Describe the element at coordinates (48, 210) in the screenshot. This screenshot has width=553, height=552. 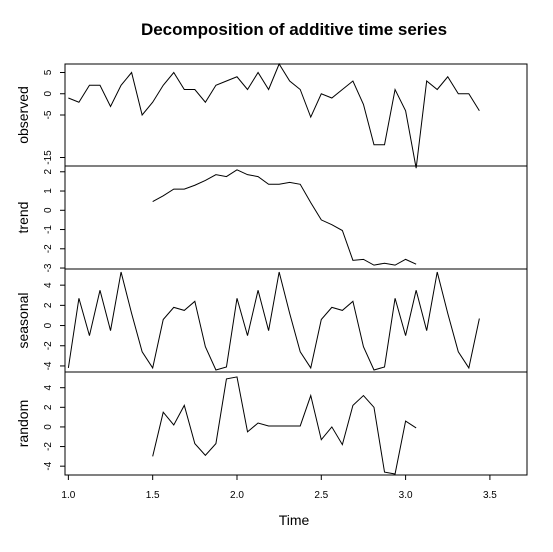
I see `trend-ytick-label: 0` at that location.